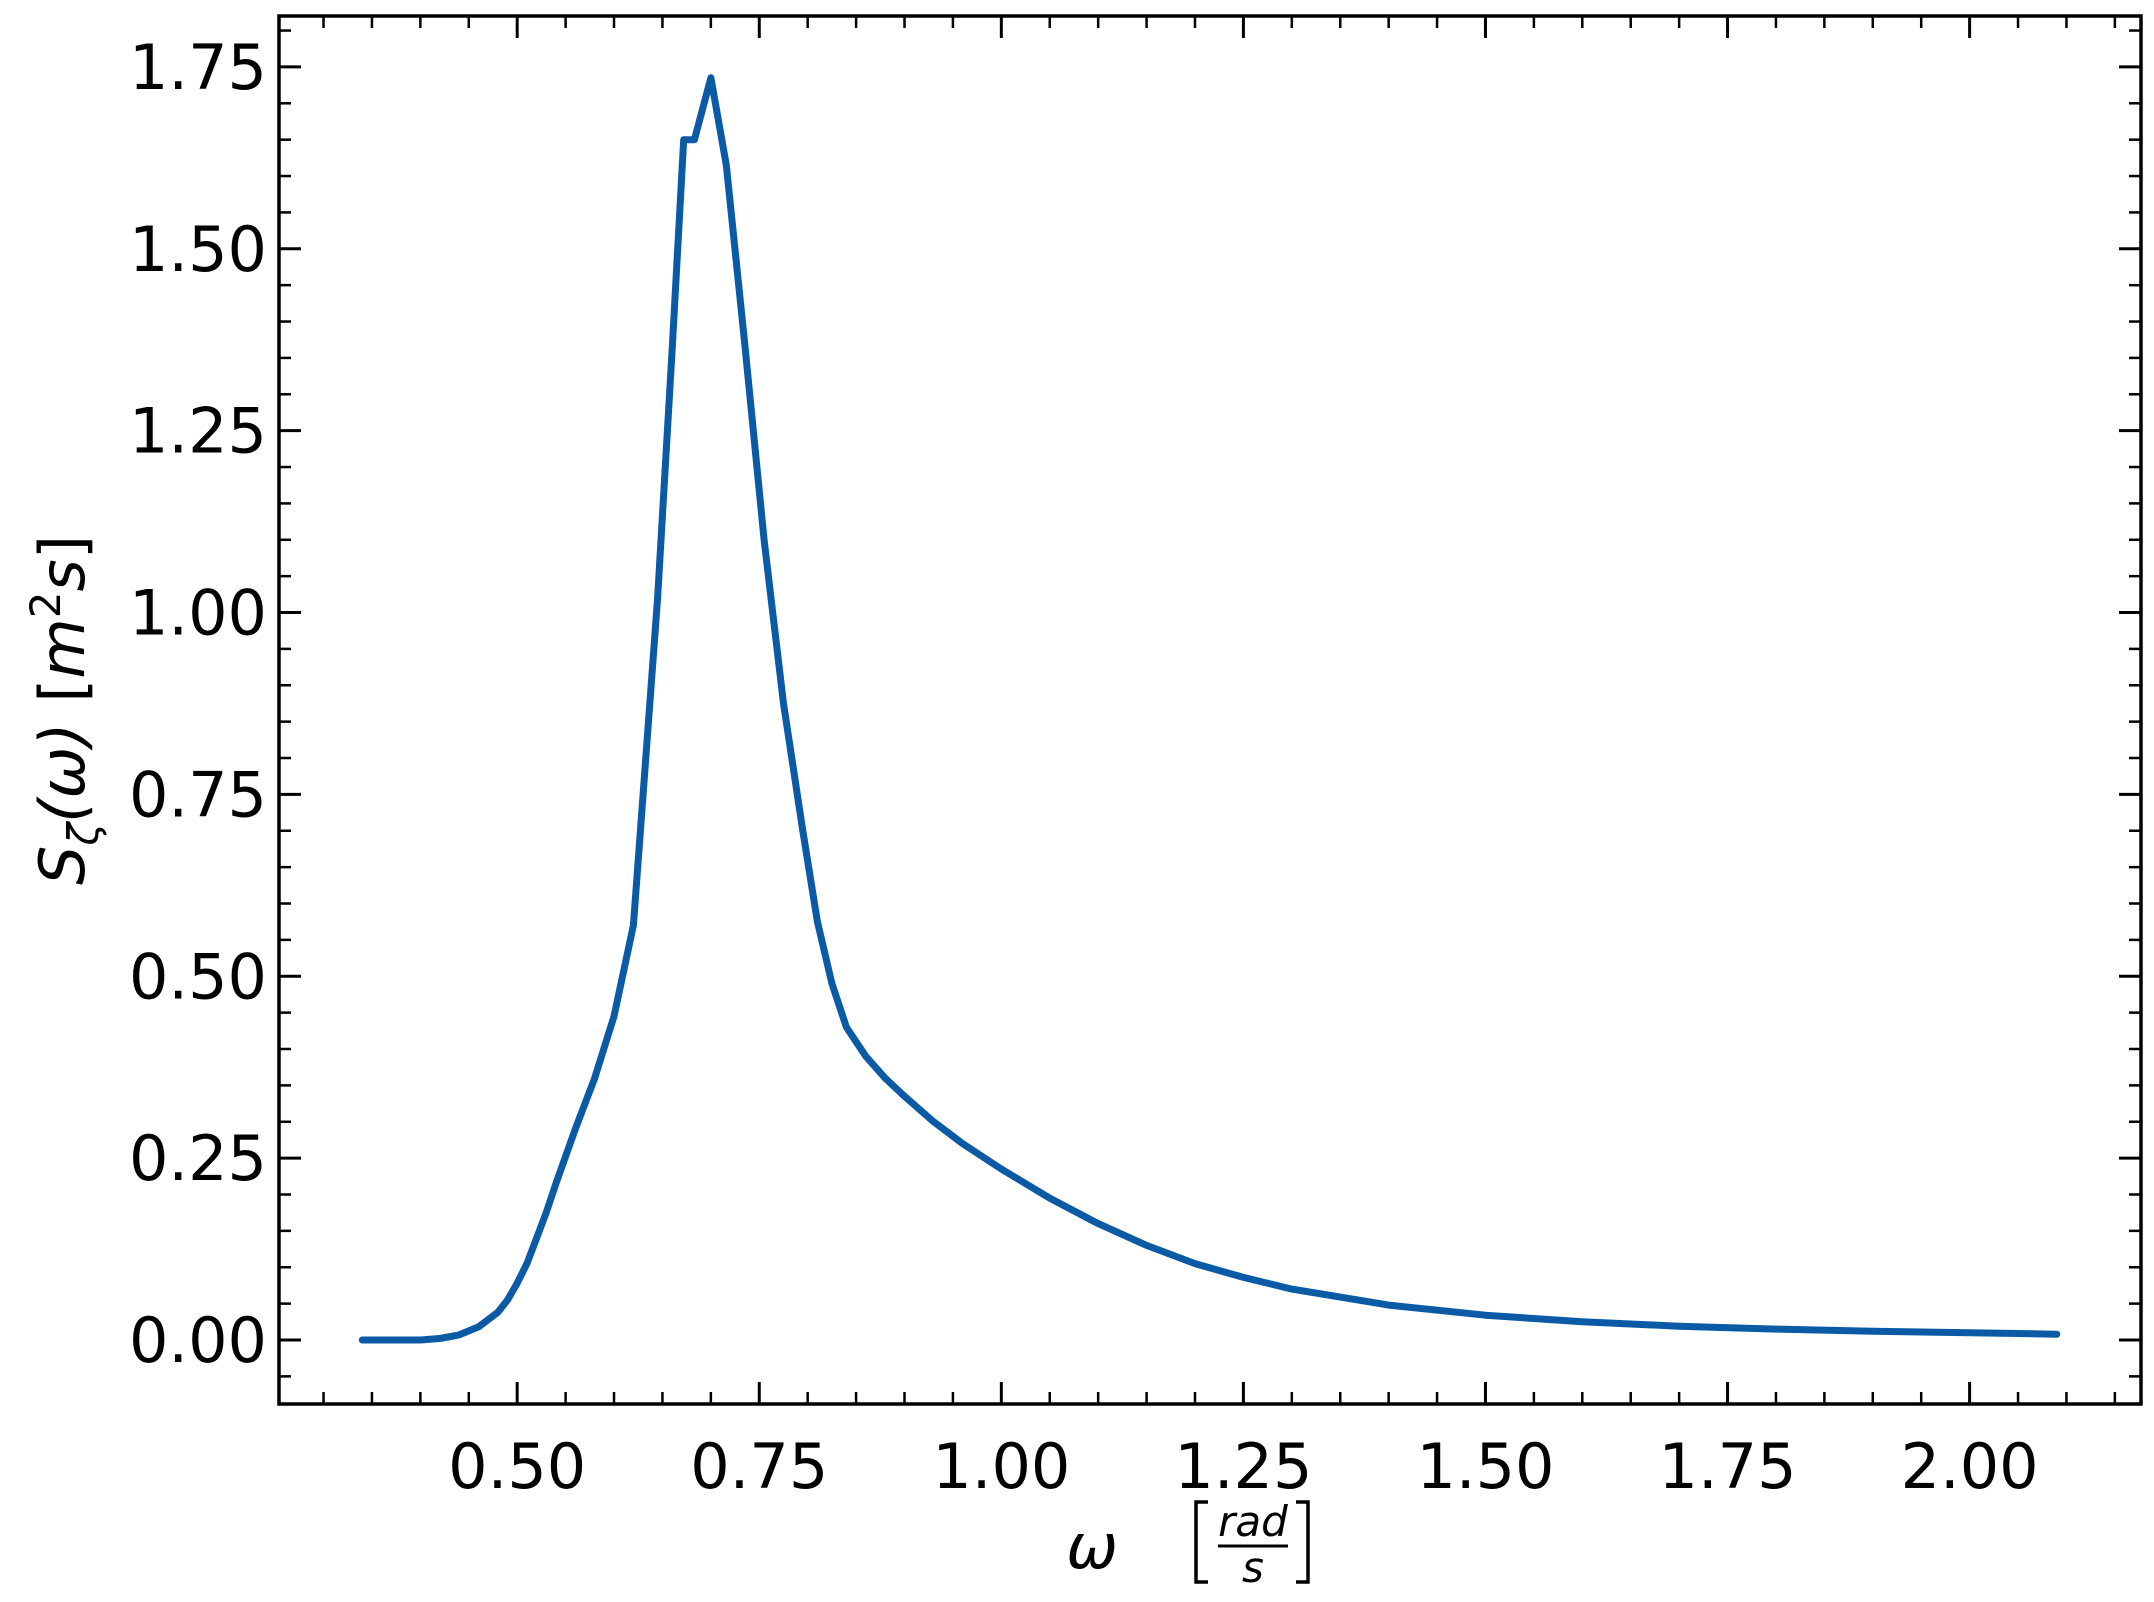 The image size is (2154, 1602). Describe the element at coordinates (198, 67) in the screenshot. I see `y-tick-label: 1.75` at that location.